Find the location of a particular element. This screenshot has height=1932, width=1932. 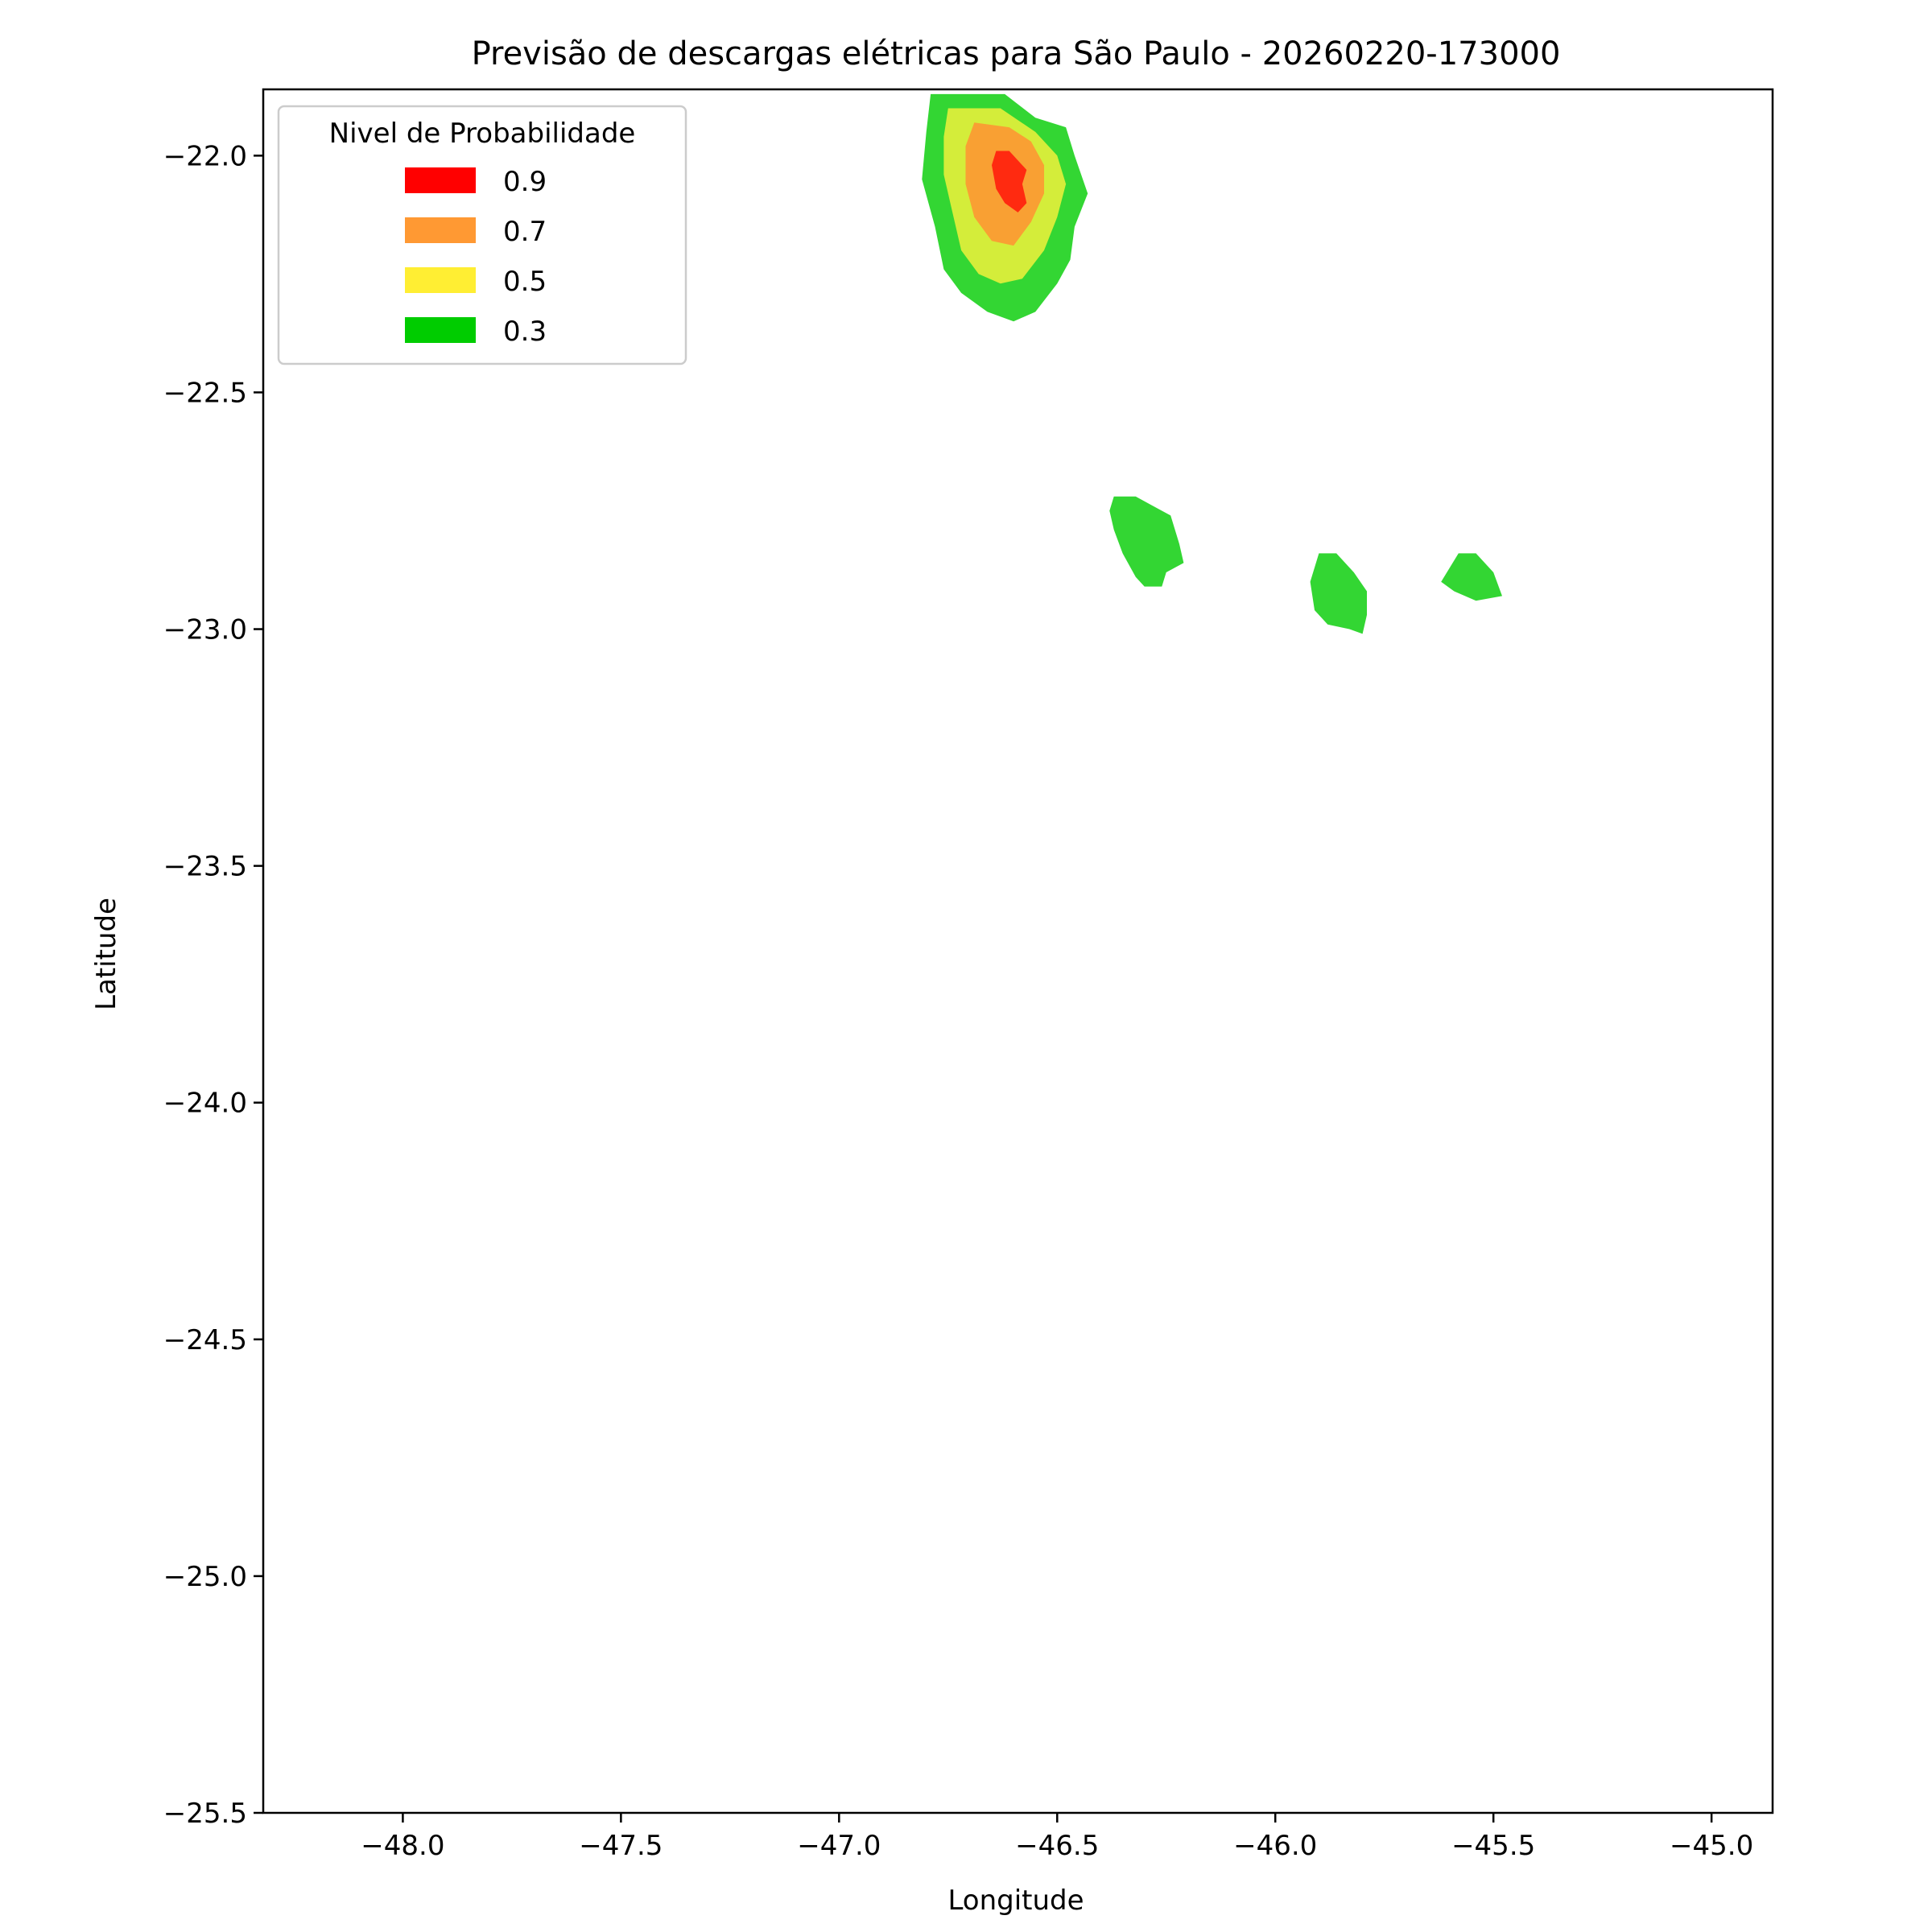

y-tick-label: −23.0 is located at coordinates (205, 630).